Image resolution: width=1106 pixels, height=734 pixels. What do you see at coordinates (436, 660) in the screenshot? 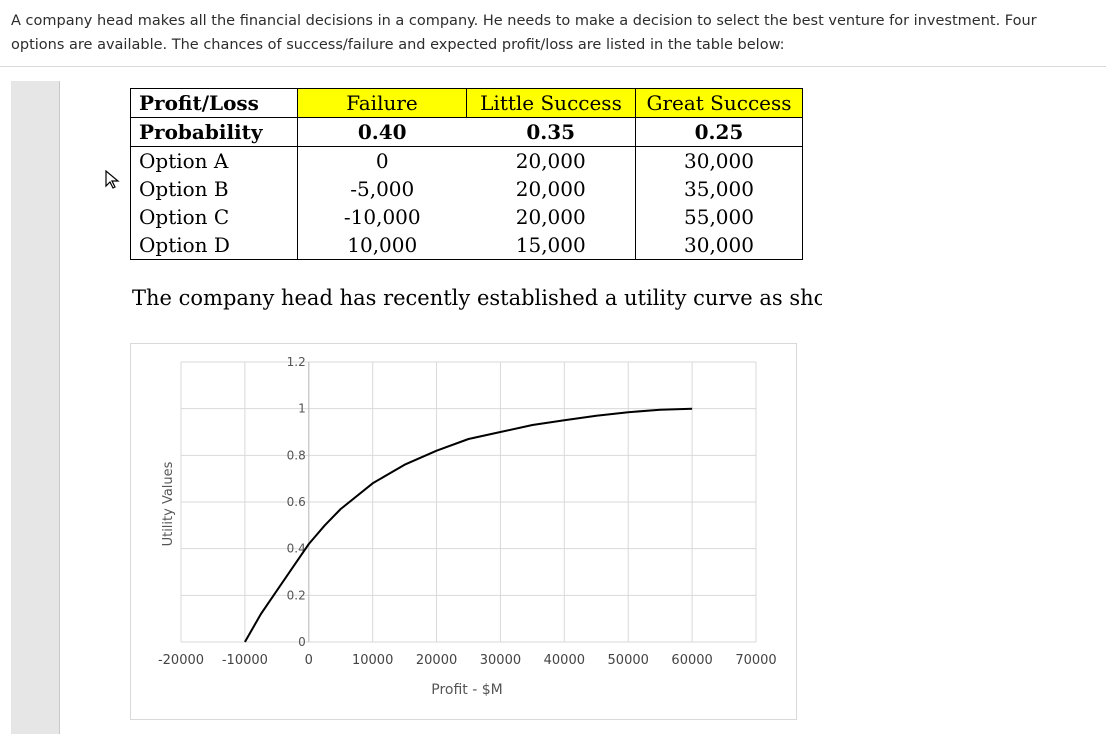
I see `x-tick-label: 20000` at bounding box center [436, 660].